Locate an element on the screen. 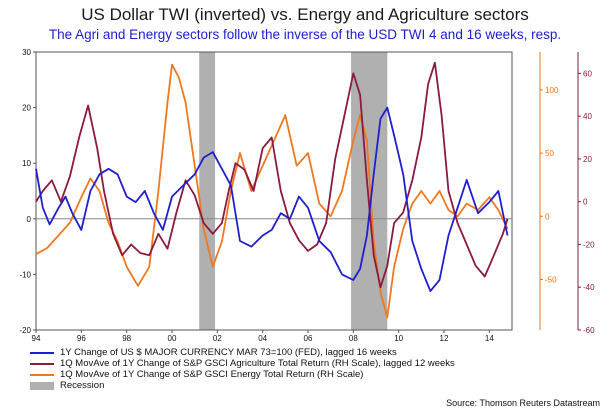  left-tick-label-1: -10 is located at coordinates (25, 274).